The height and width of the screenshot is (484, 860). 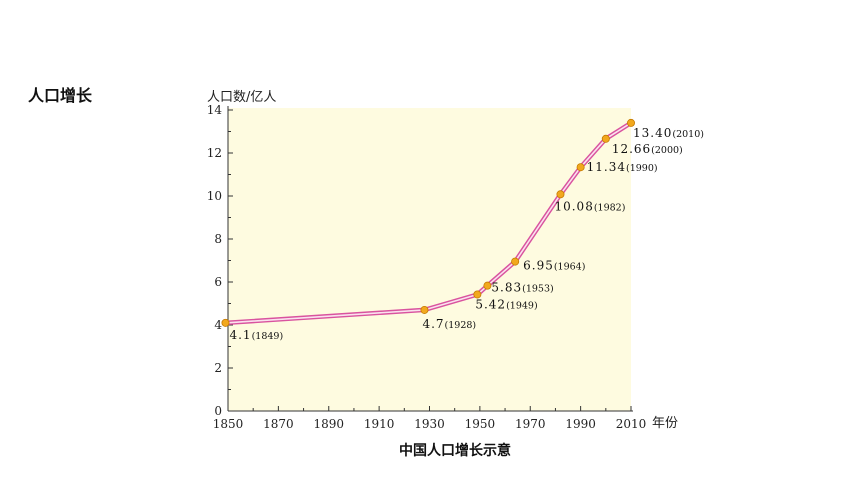 What do you see at coordinates (379, 424) in the screenshot?
I see `x-tick-label: 1910` at bounding box center [379, 424].